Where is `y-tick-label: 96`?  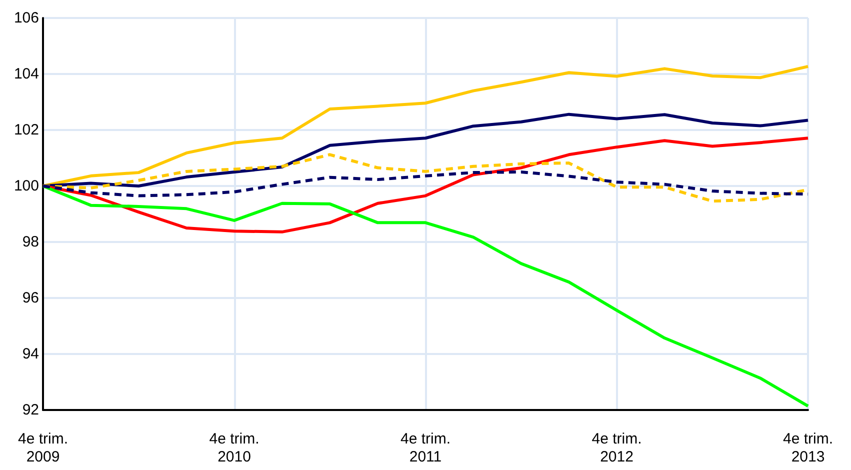 y-tick-label: 96 is located at coordinates (30, 298).